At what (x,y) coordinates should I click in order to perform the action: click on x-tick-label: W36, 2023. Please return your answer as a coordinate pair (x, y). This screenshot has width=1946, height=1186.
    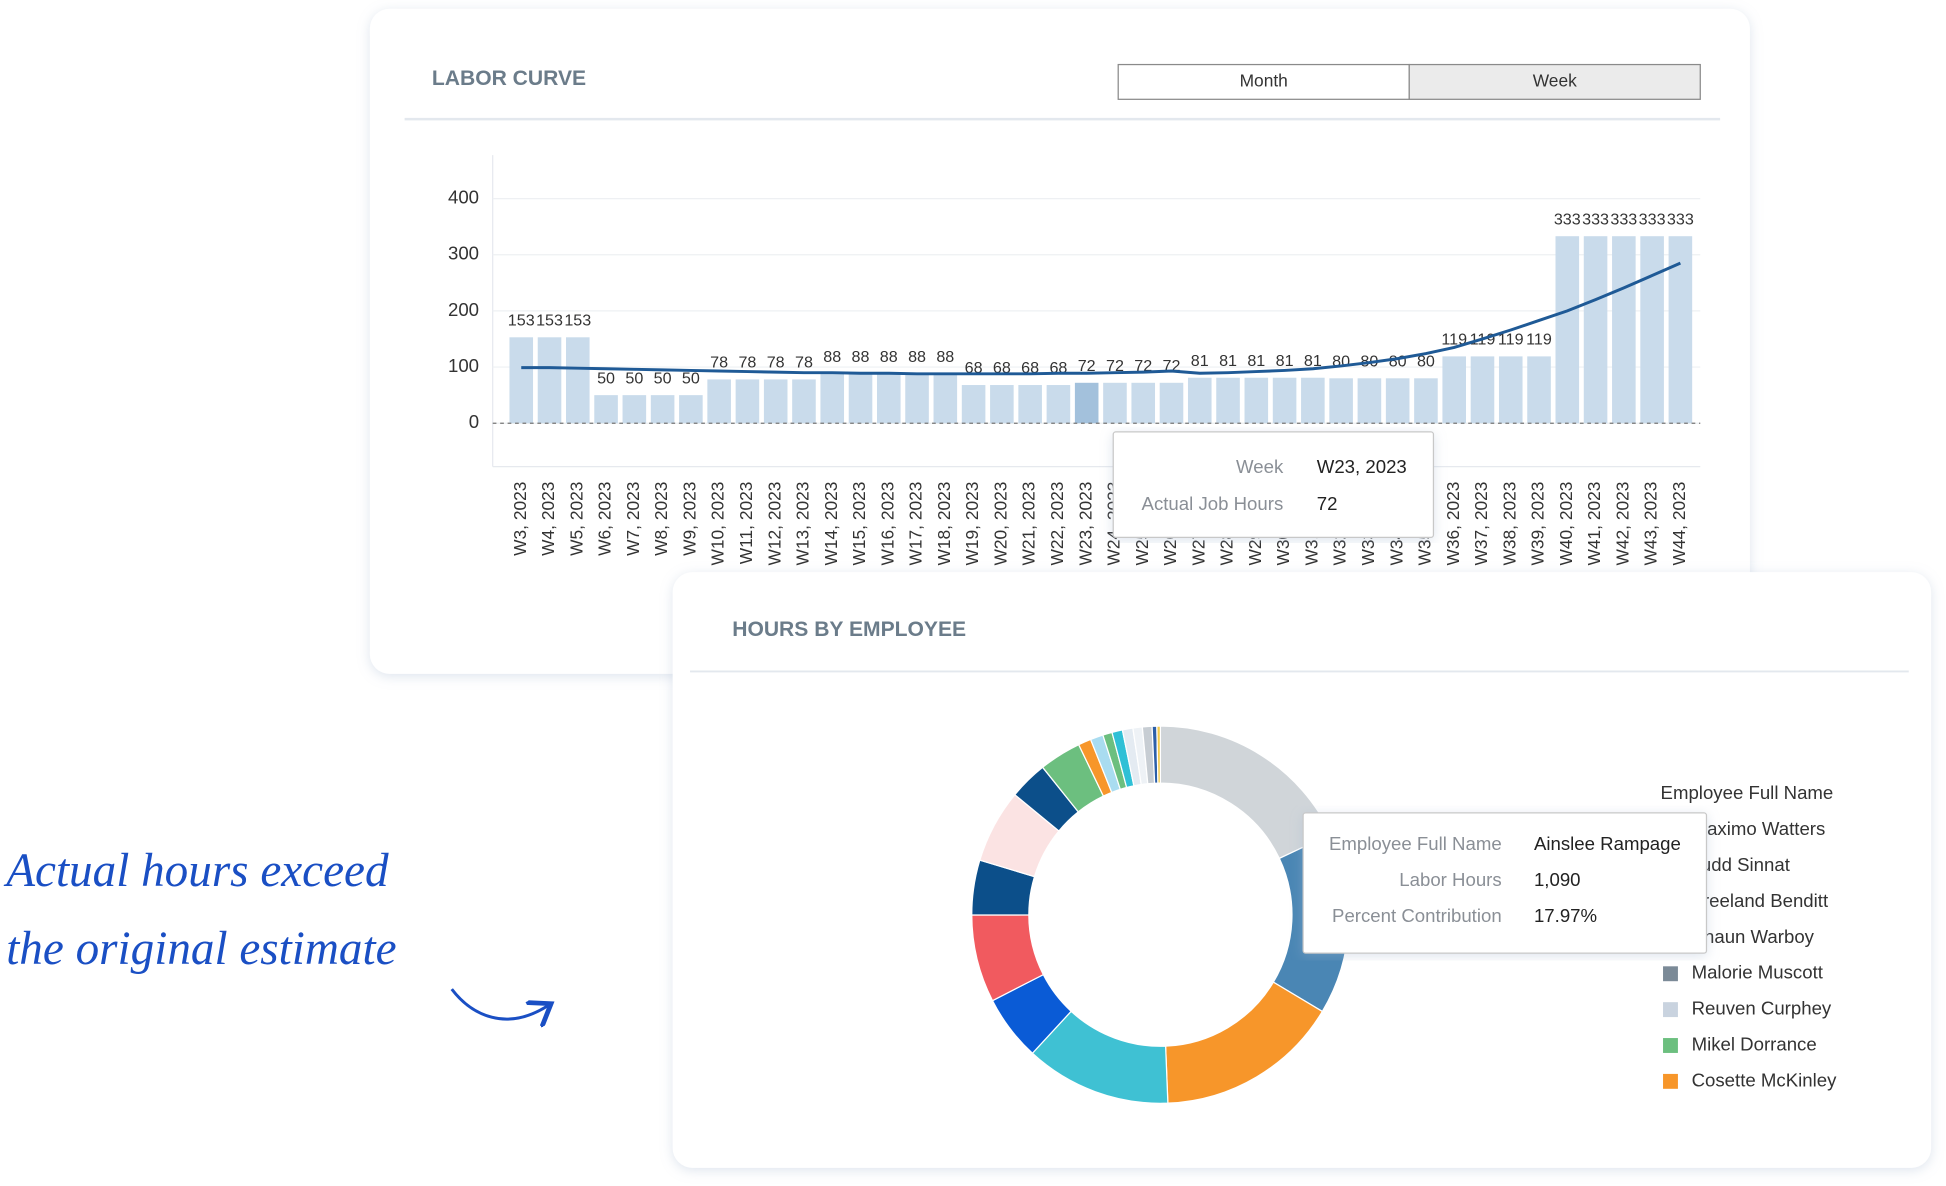
    Looking at the image, I should click on (1453, 524).